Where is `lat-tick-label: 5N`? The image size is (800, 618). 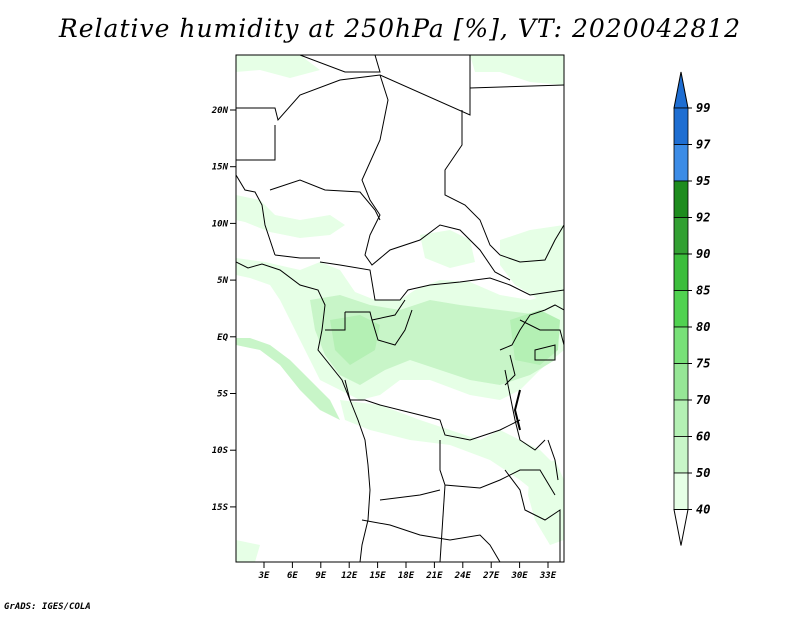 lat-tick-label: 5N is located at coordinates (222, 281).